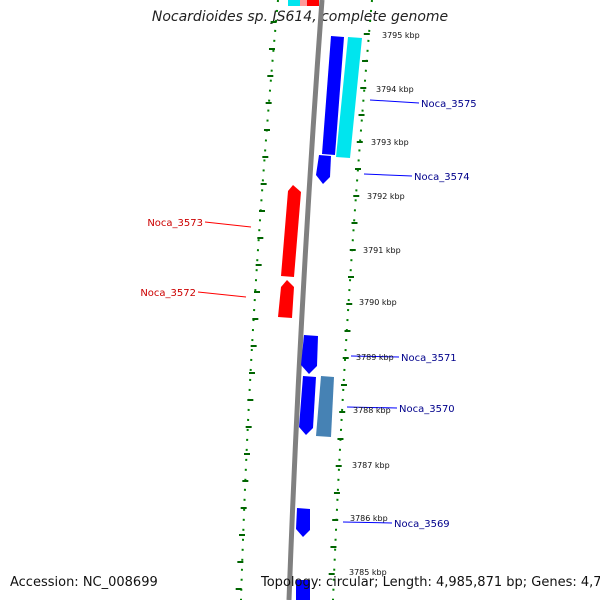 The image size is (600, 600). Describe the element at coordinates (401, 35) in the screenshot. I see `tick-label: 3795 kbp` at that location.